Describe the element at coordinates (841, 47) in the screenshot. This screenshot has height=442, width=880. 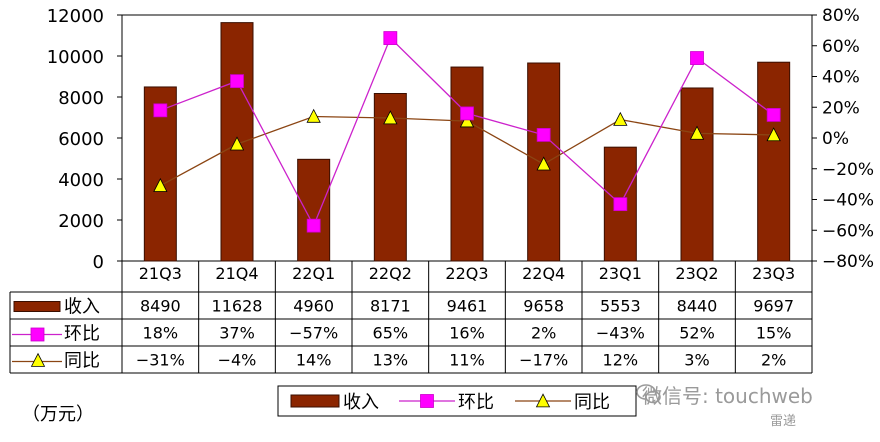
I see `y-right-tick-label: 60%` at that location.